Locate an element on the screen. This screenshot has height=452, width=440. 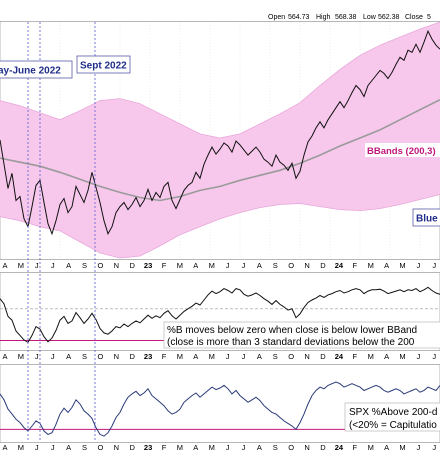
low-value: 562.38 is located at coordinates (389, 17).